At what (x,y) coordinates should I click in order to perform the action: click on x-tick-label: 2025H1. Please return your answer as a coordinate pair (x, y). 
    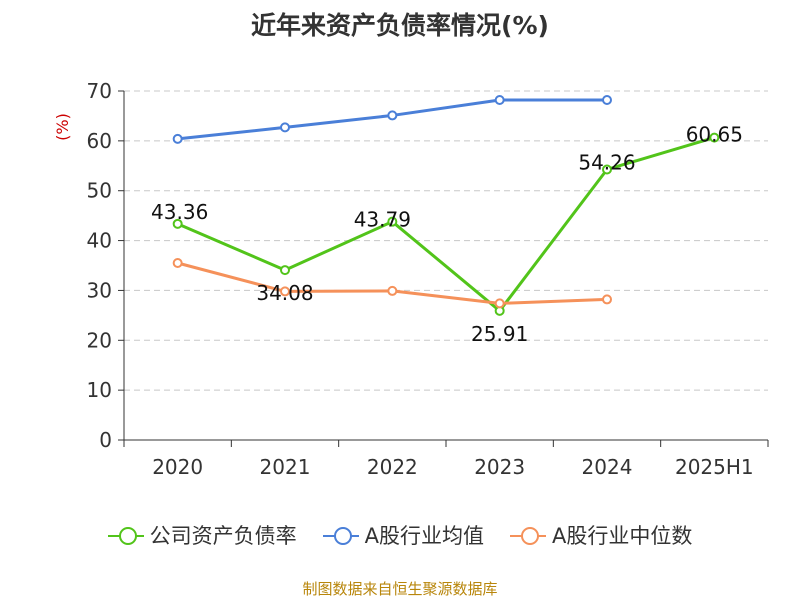
    Looking at the image, I should click on (714, 467).